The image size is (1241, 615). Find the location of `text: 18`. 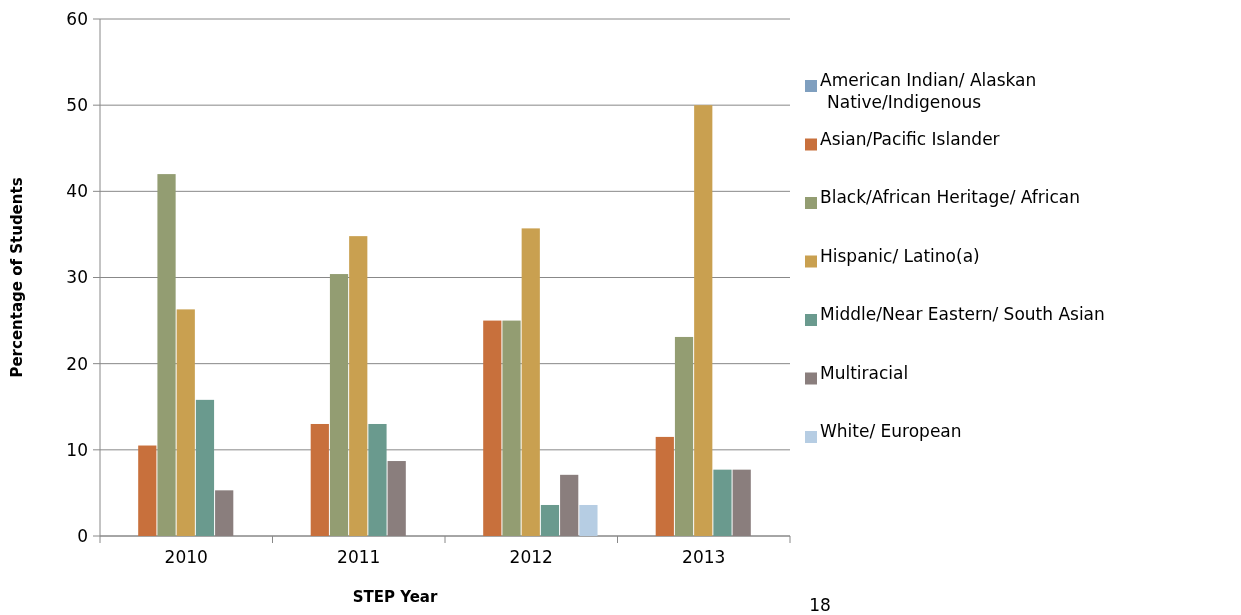

text: 18 is located at coordinates (820, 605).